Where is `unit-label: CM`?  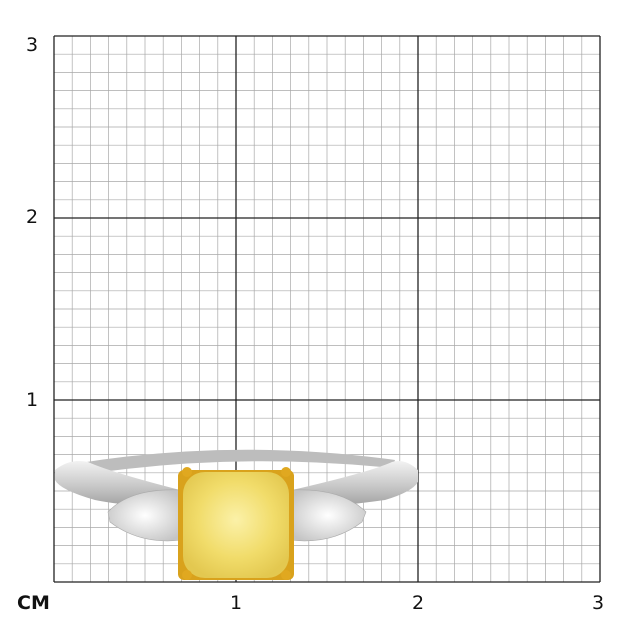
unit-label: CM is located at coordinates (33, 603).